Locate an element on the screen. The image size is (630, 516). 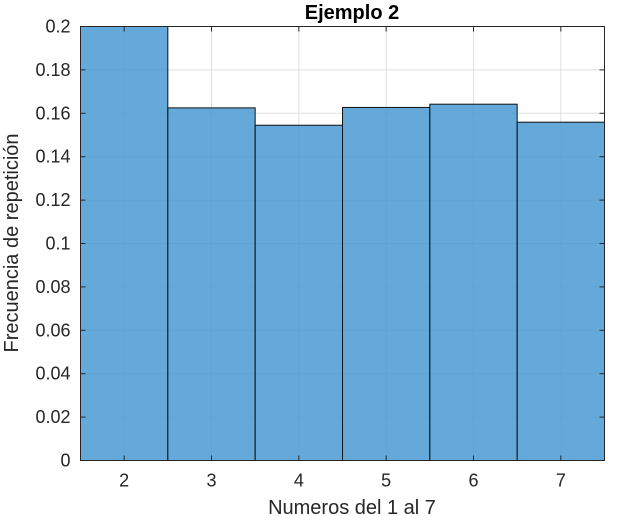
x-tick-label: 5 is located at coordinates (386, 481).